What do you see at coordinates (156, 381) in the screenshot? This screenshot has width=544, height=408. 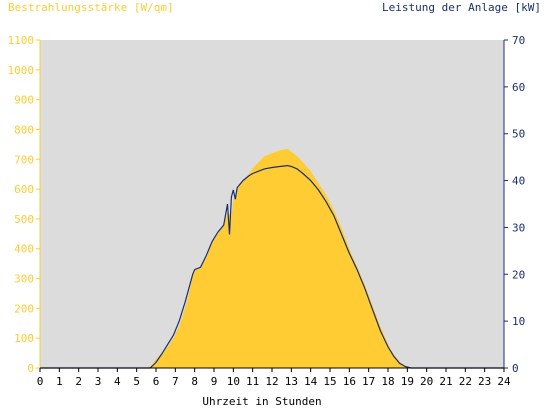 I see `x-tick-label: 6` at bounding box center [156, 381].